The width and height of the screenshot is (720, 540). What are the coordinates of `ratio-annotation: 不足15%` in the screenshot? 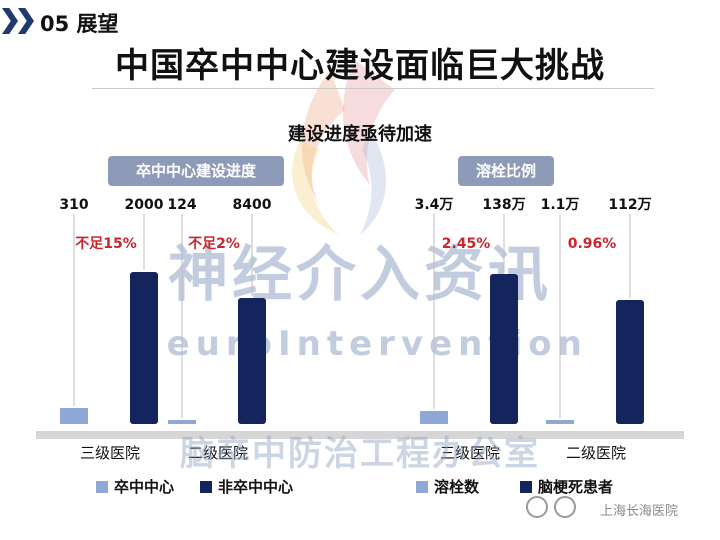 It's located at (106, 244).